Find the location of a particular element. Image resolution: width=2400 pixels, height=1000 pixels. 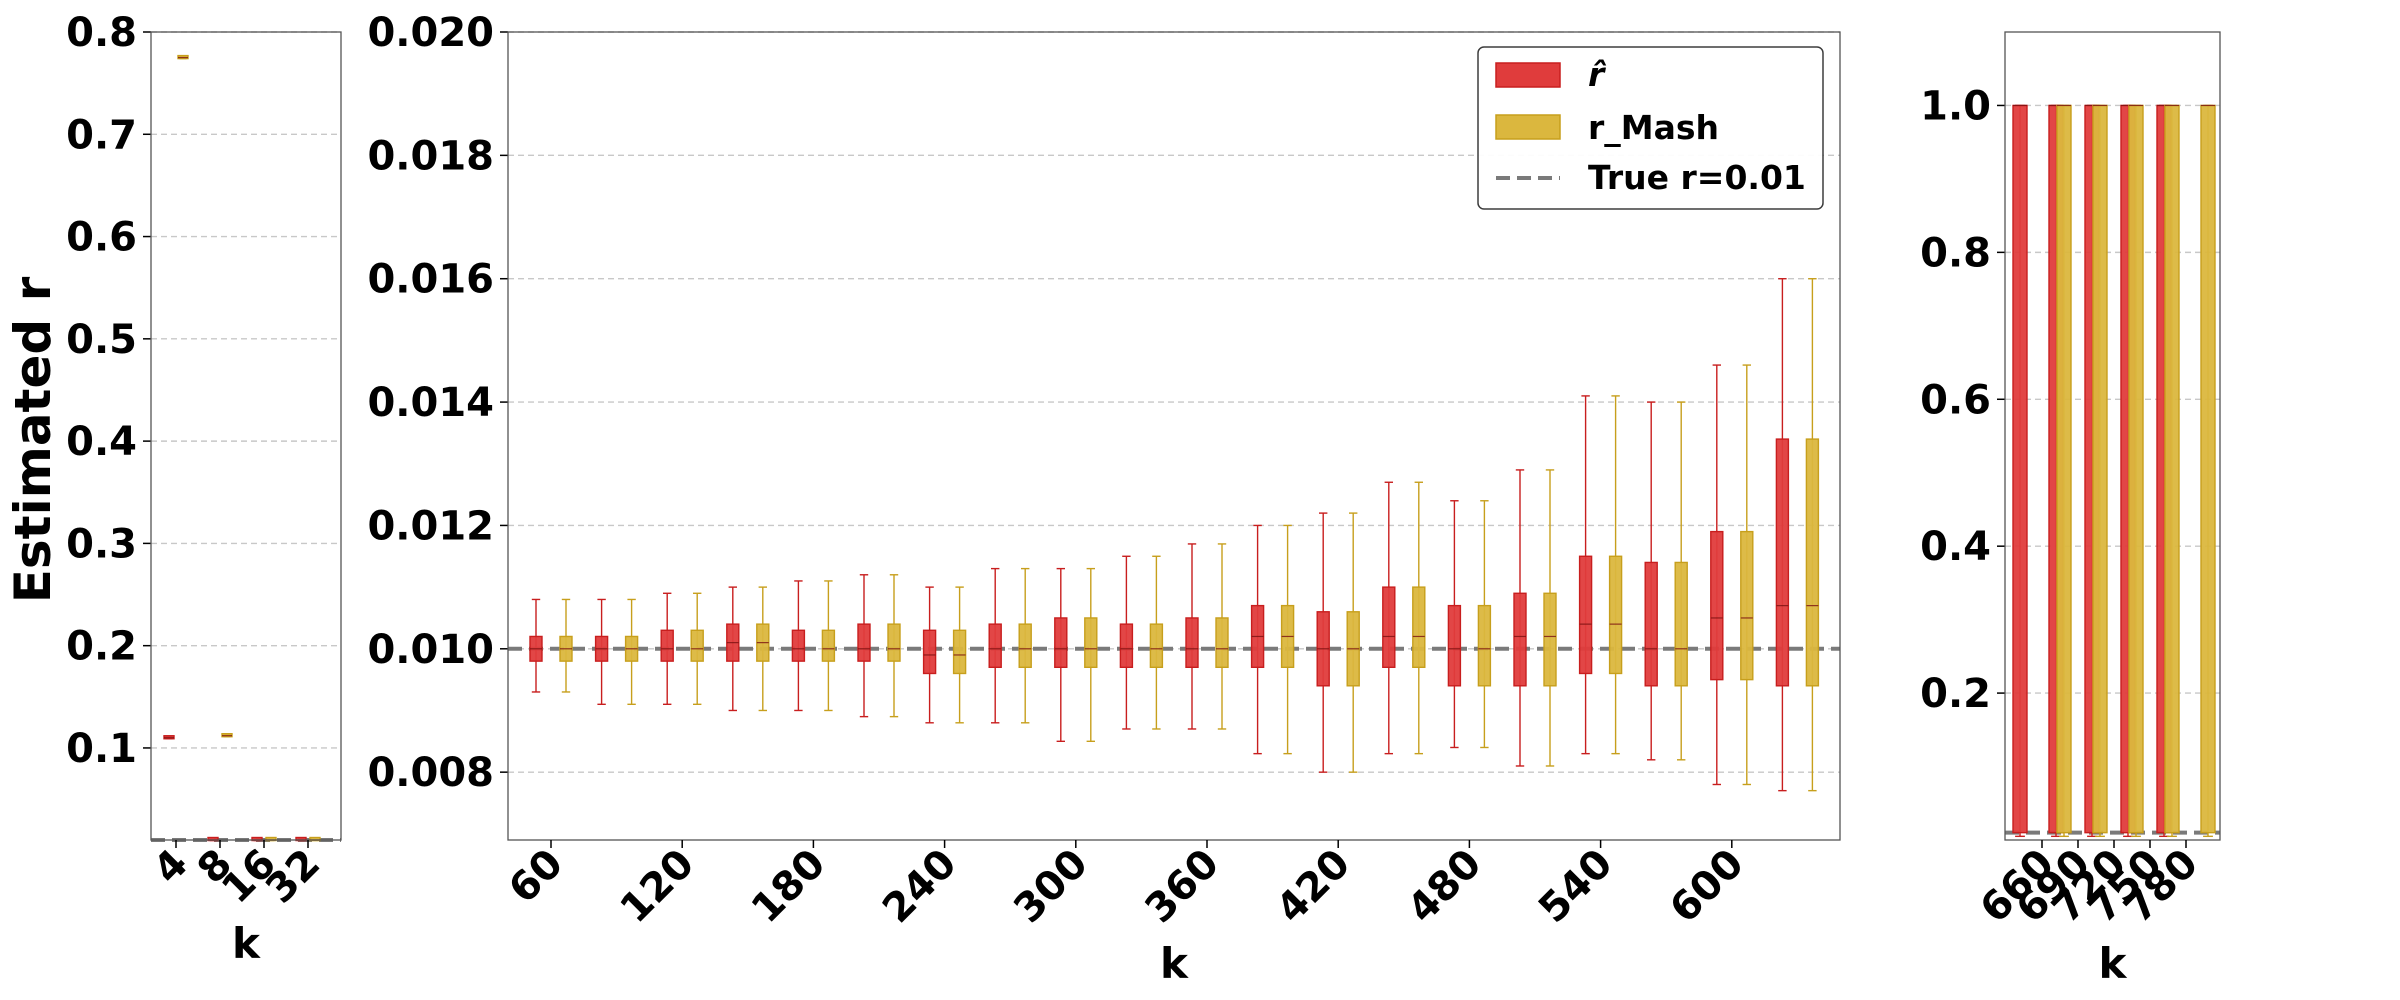

legend-label-r-mash: r_Mash is located at coordinates (1653, 127).